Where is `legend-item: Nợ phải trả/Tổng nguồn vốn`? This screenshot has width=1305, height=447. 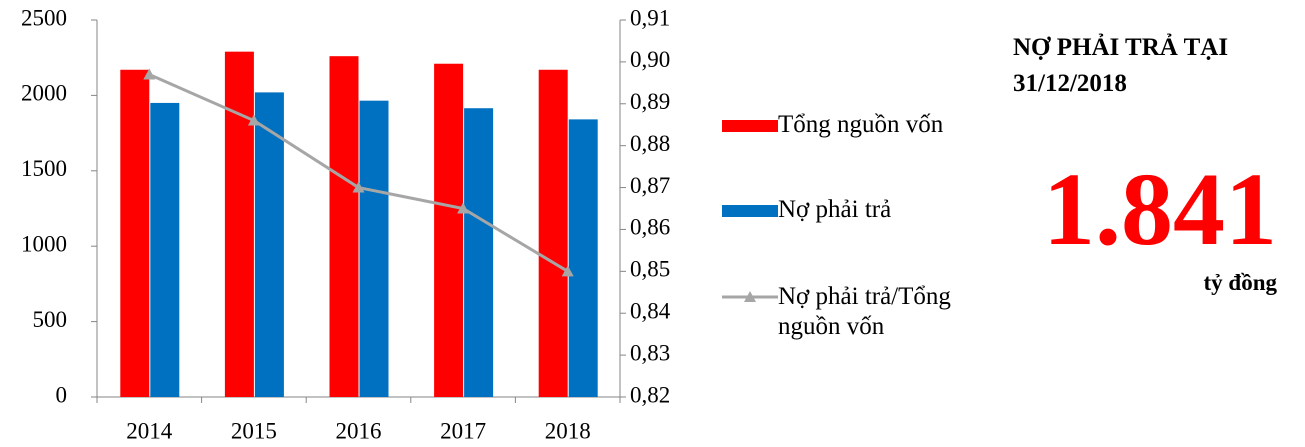 legend-item: Nợ phải trả/Tổng nguồn vốn is located at coordinates (865, 312).